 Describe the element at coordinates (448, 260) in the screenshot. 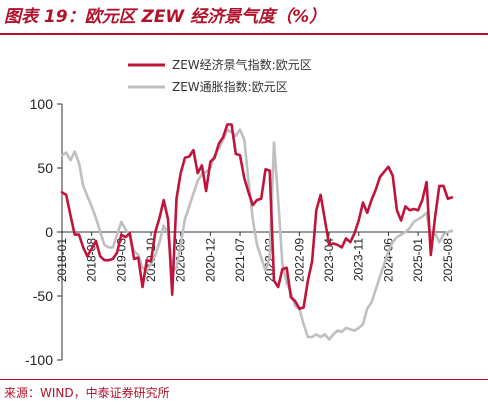

I see `x-tick-label: 2025-08` at that location.